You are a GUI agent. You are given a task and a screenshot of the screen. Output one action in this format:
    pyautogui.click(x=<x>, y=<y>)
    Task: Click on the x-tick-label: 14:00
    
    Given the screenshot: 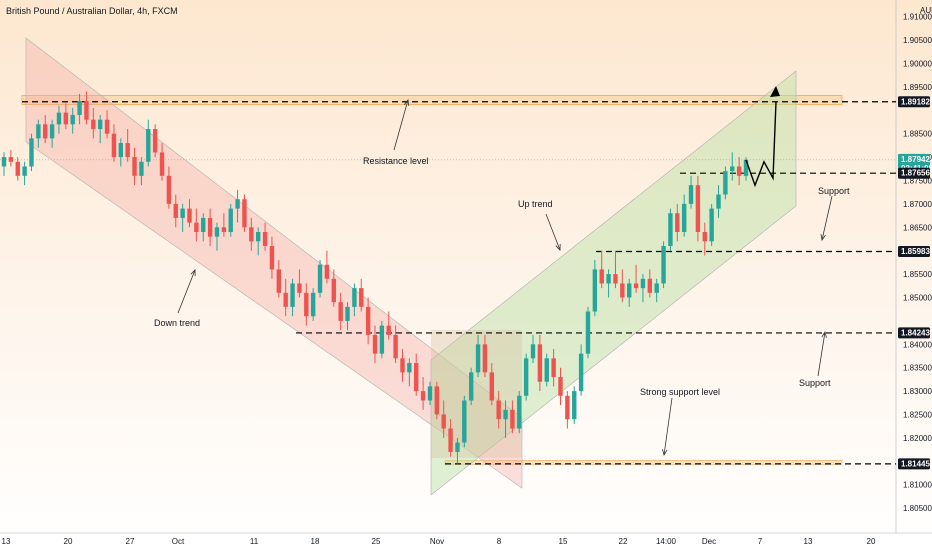 What is the action you would take?
    pyautogui.click(x=666, y=541)
    